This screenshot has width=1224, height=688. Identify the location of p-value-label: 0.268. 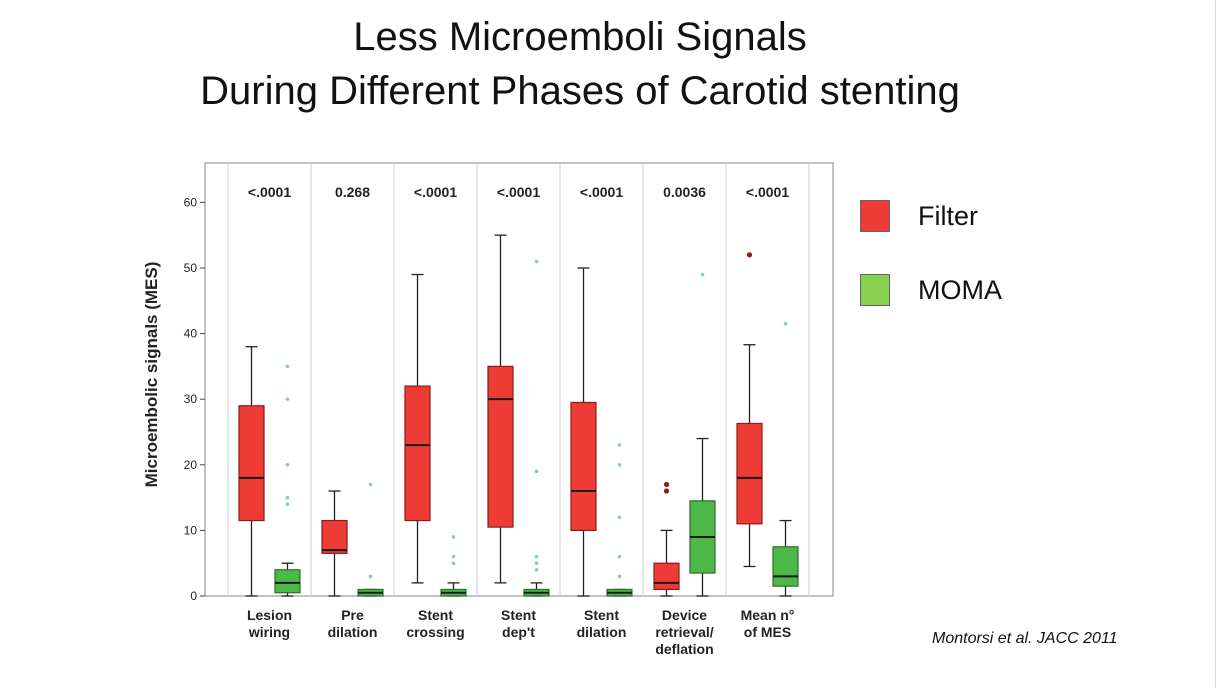
(352, 192).